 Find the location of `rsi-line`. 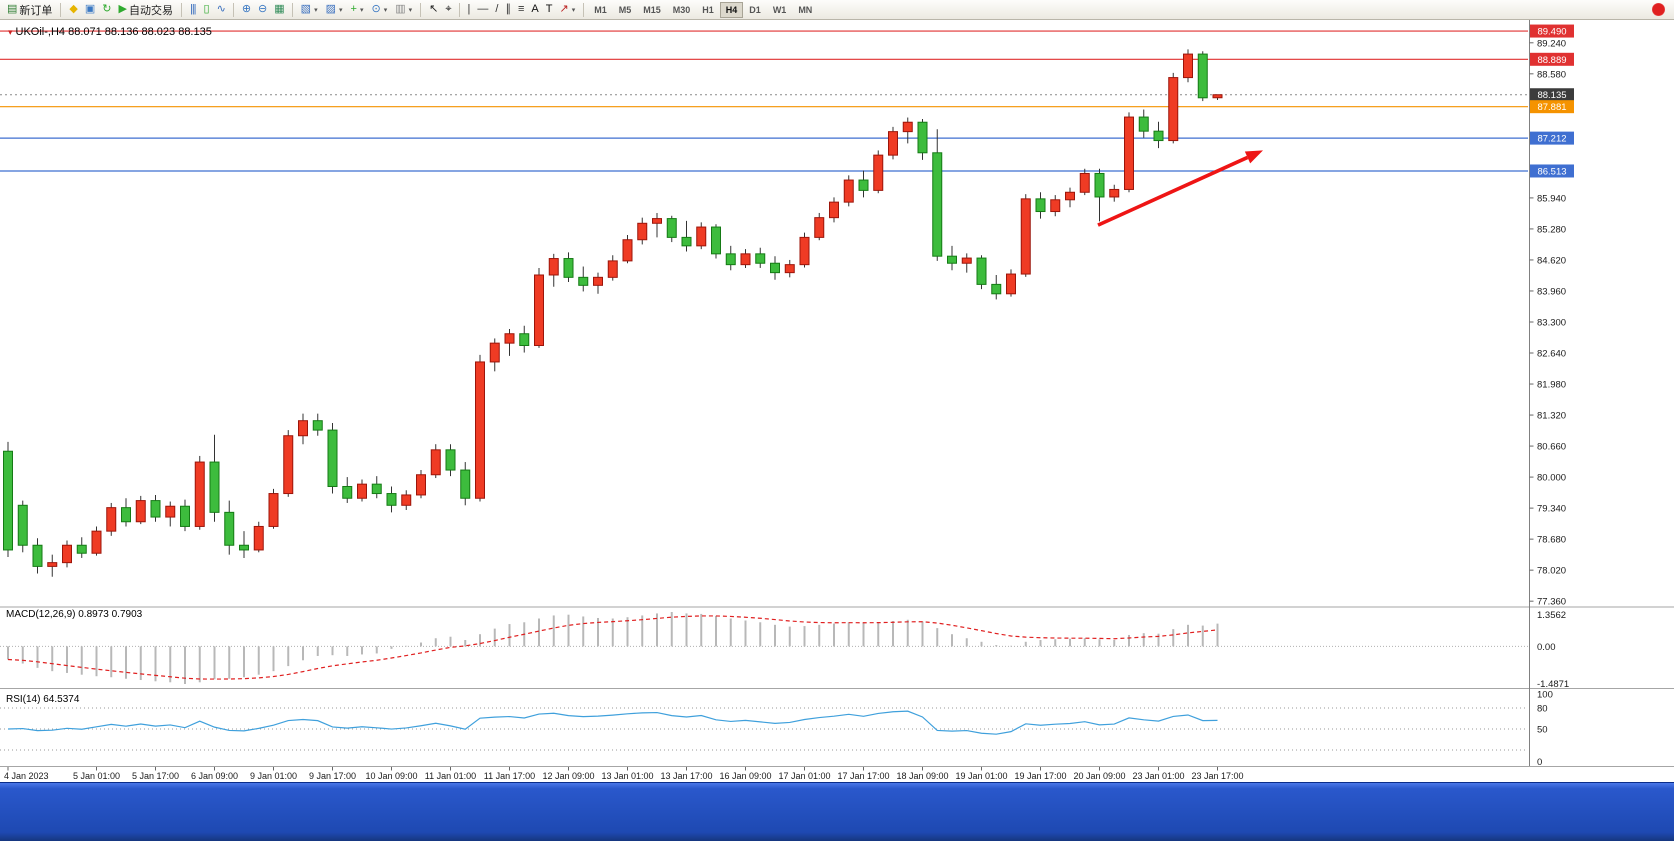

rsi-line is located at coordinates (612, 722).